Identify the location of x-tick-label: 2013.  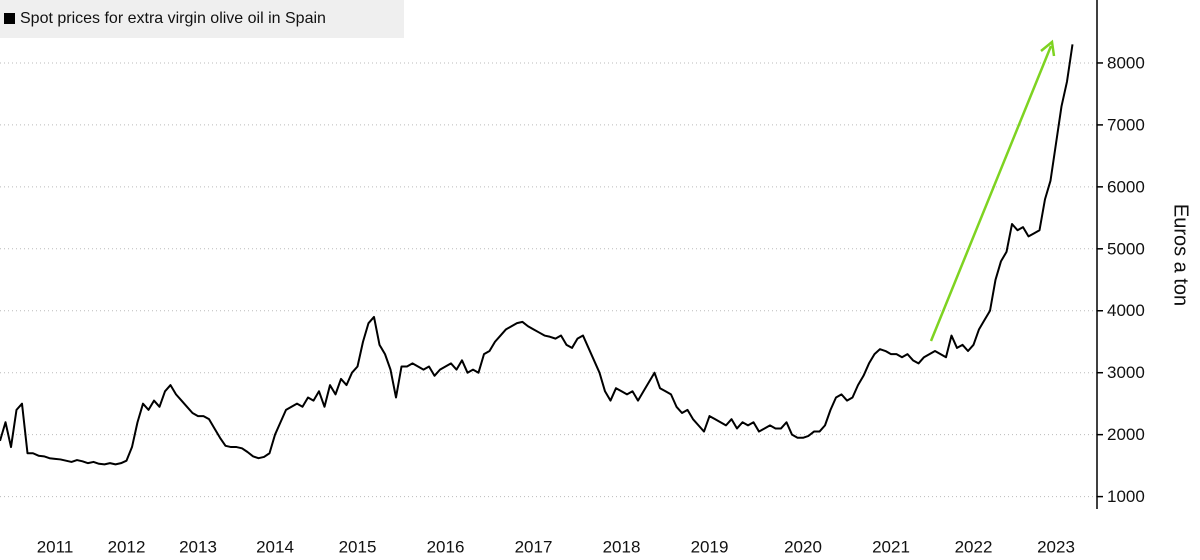
(198, 546).